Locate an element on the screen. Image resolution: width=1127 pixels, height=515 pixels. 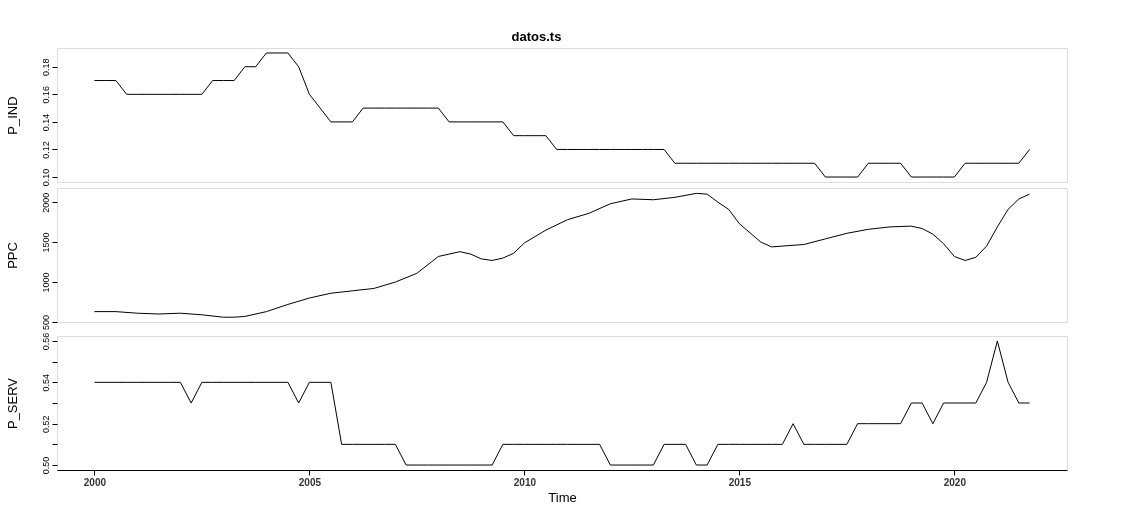
y-axis-title: P_SERV is located at coordinates (12, 403).